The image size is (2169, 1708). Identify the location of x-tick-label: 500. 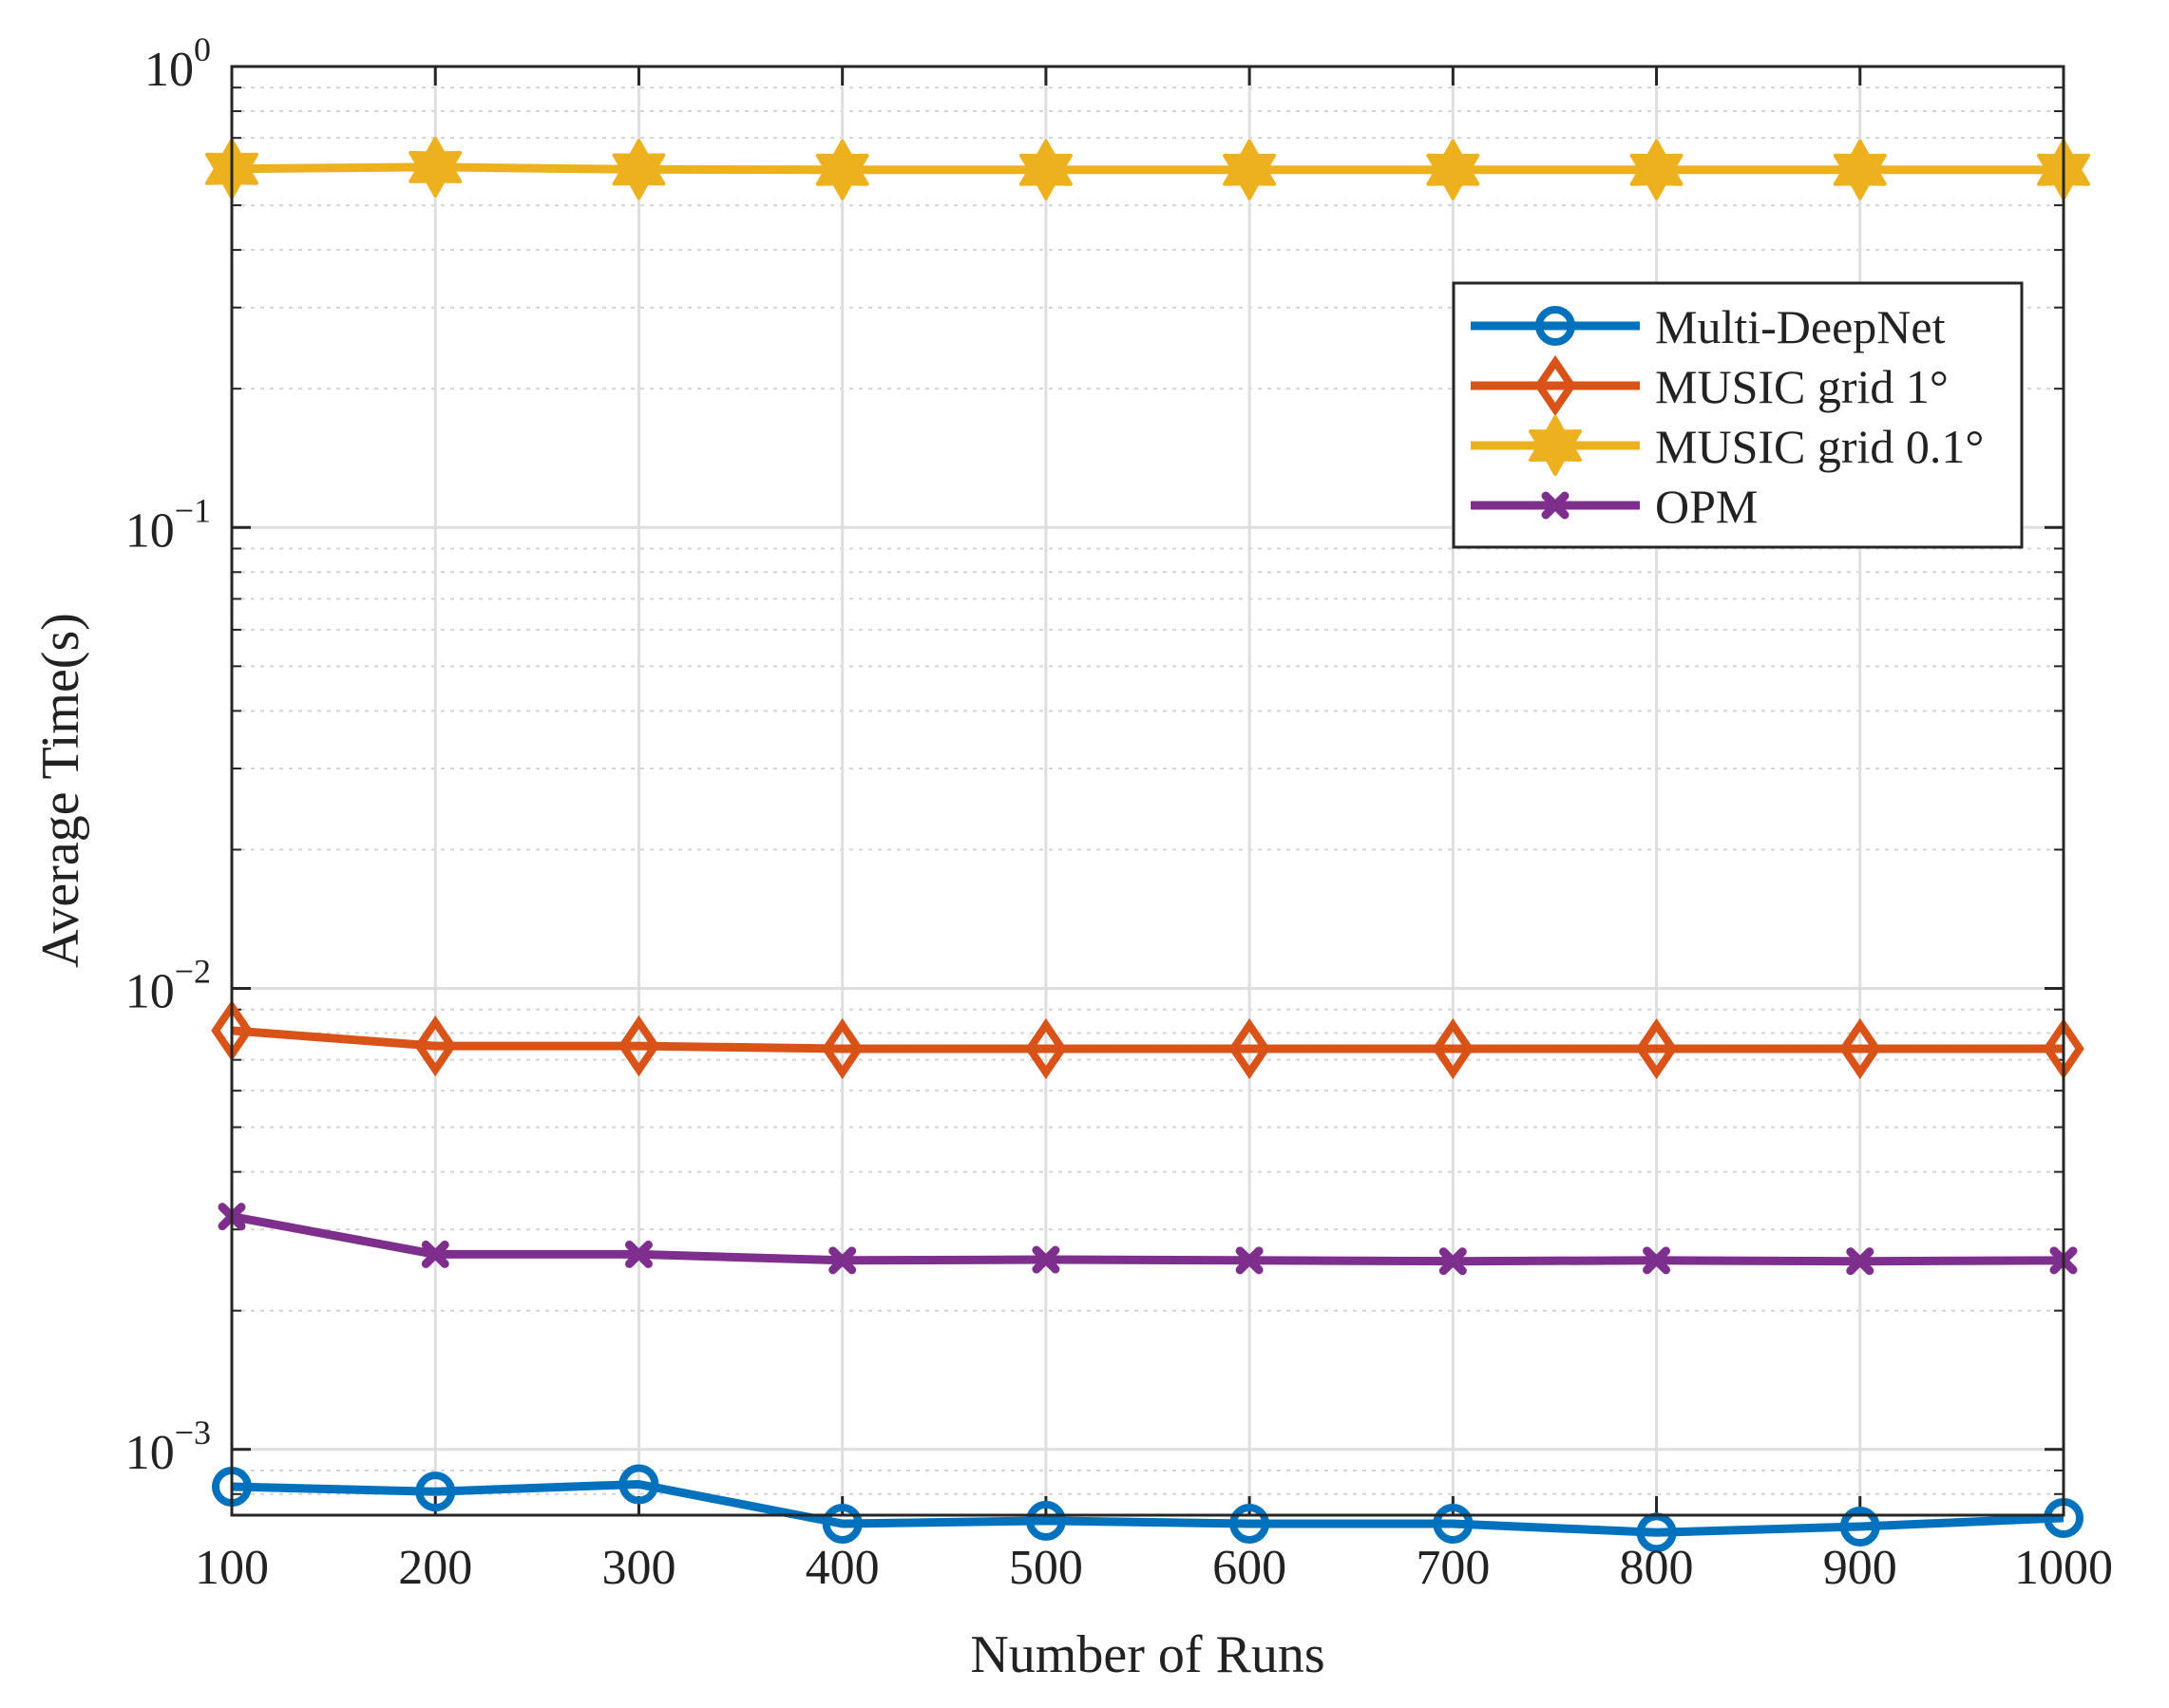
(1046, 1568).